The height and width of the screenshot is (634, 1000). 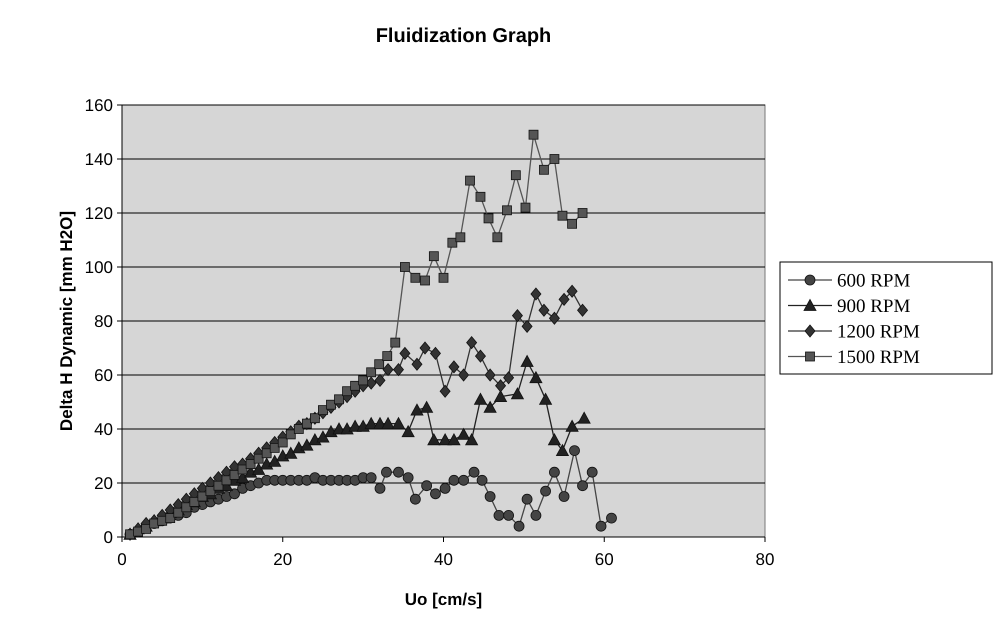 I want to click on legend-label: 900 RPM, so click(x=873, y=307).